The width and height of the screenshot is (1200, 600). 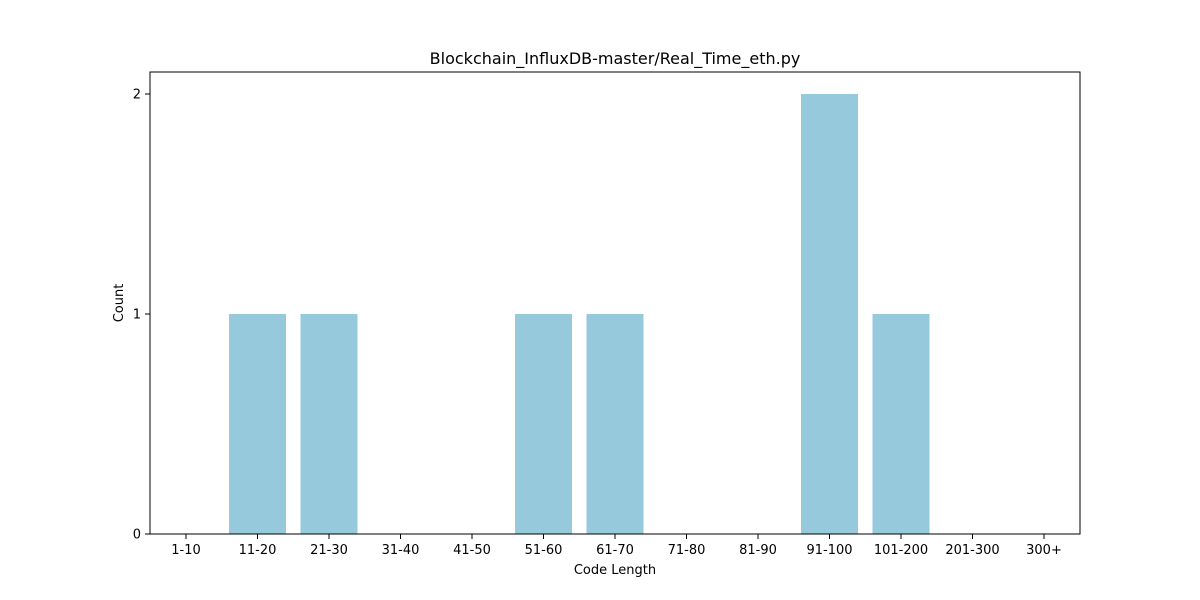 What do you see at coordinates (186, 550) in the screenshot?
I see `x-tick-label: 1-10` at bounding box center [186, 550].